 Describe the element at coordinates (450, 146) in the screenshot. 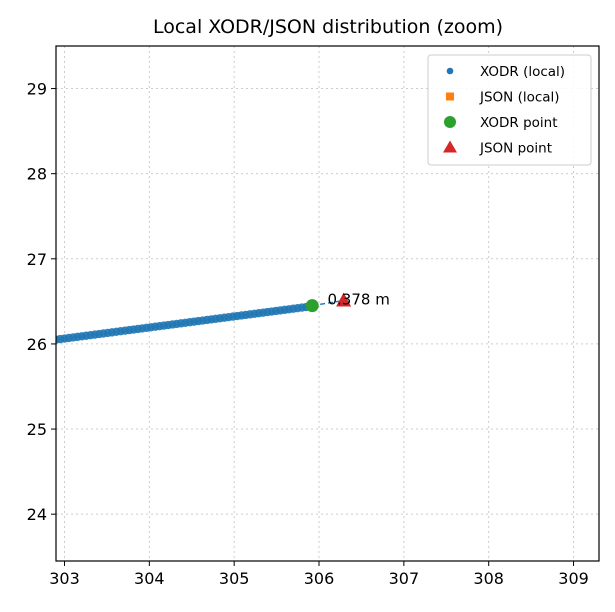

I see `legend-marker-json-point` at that location.